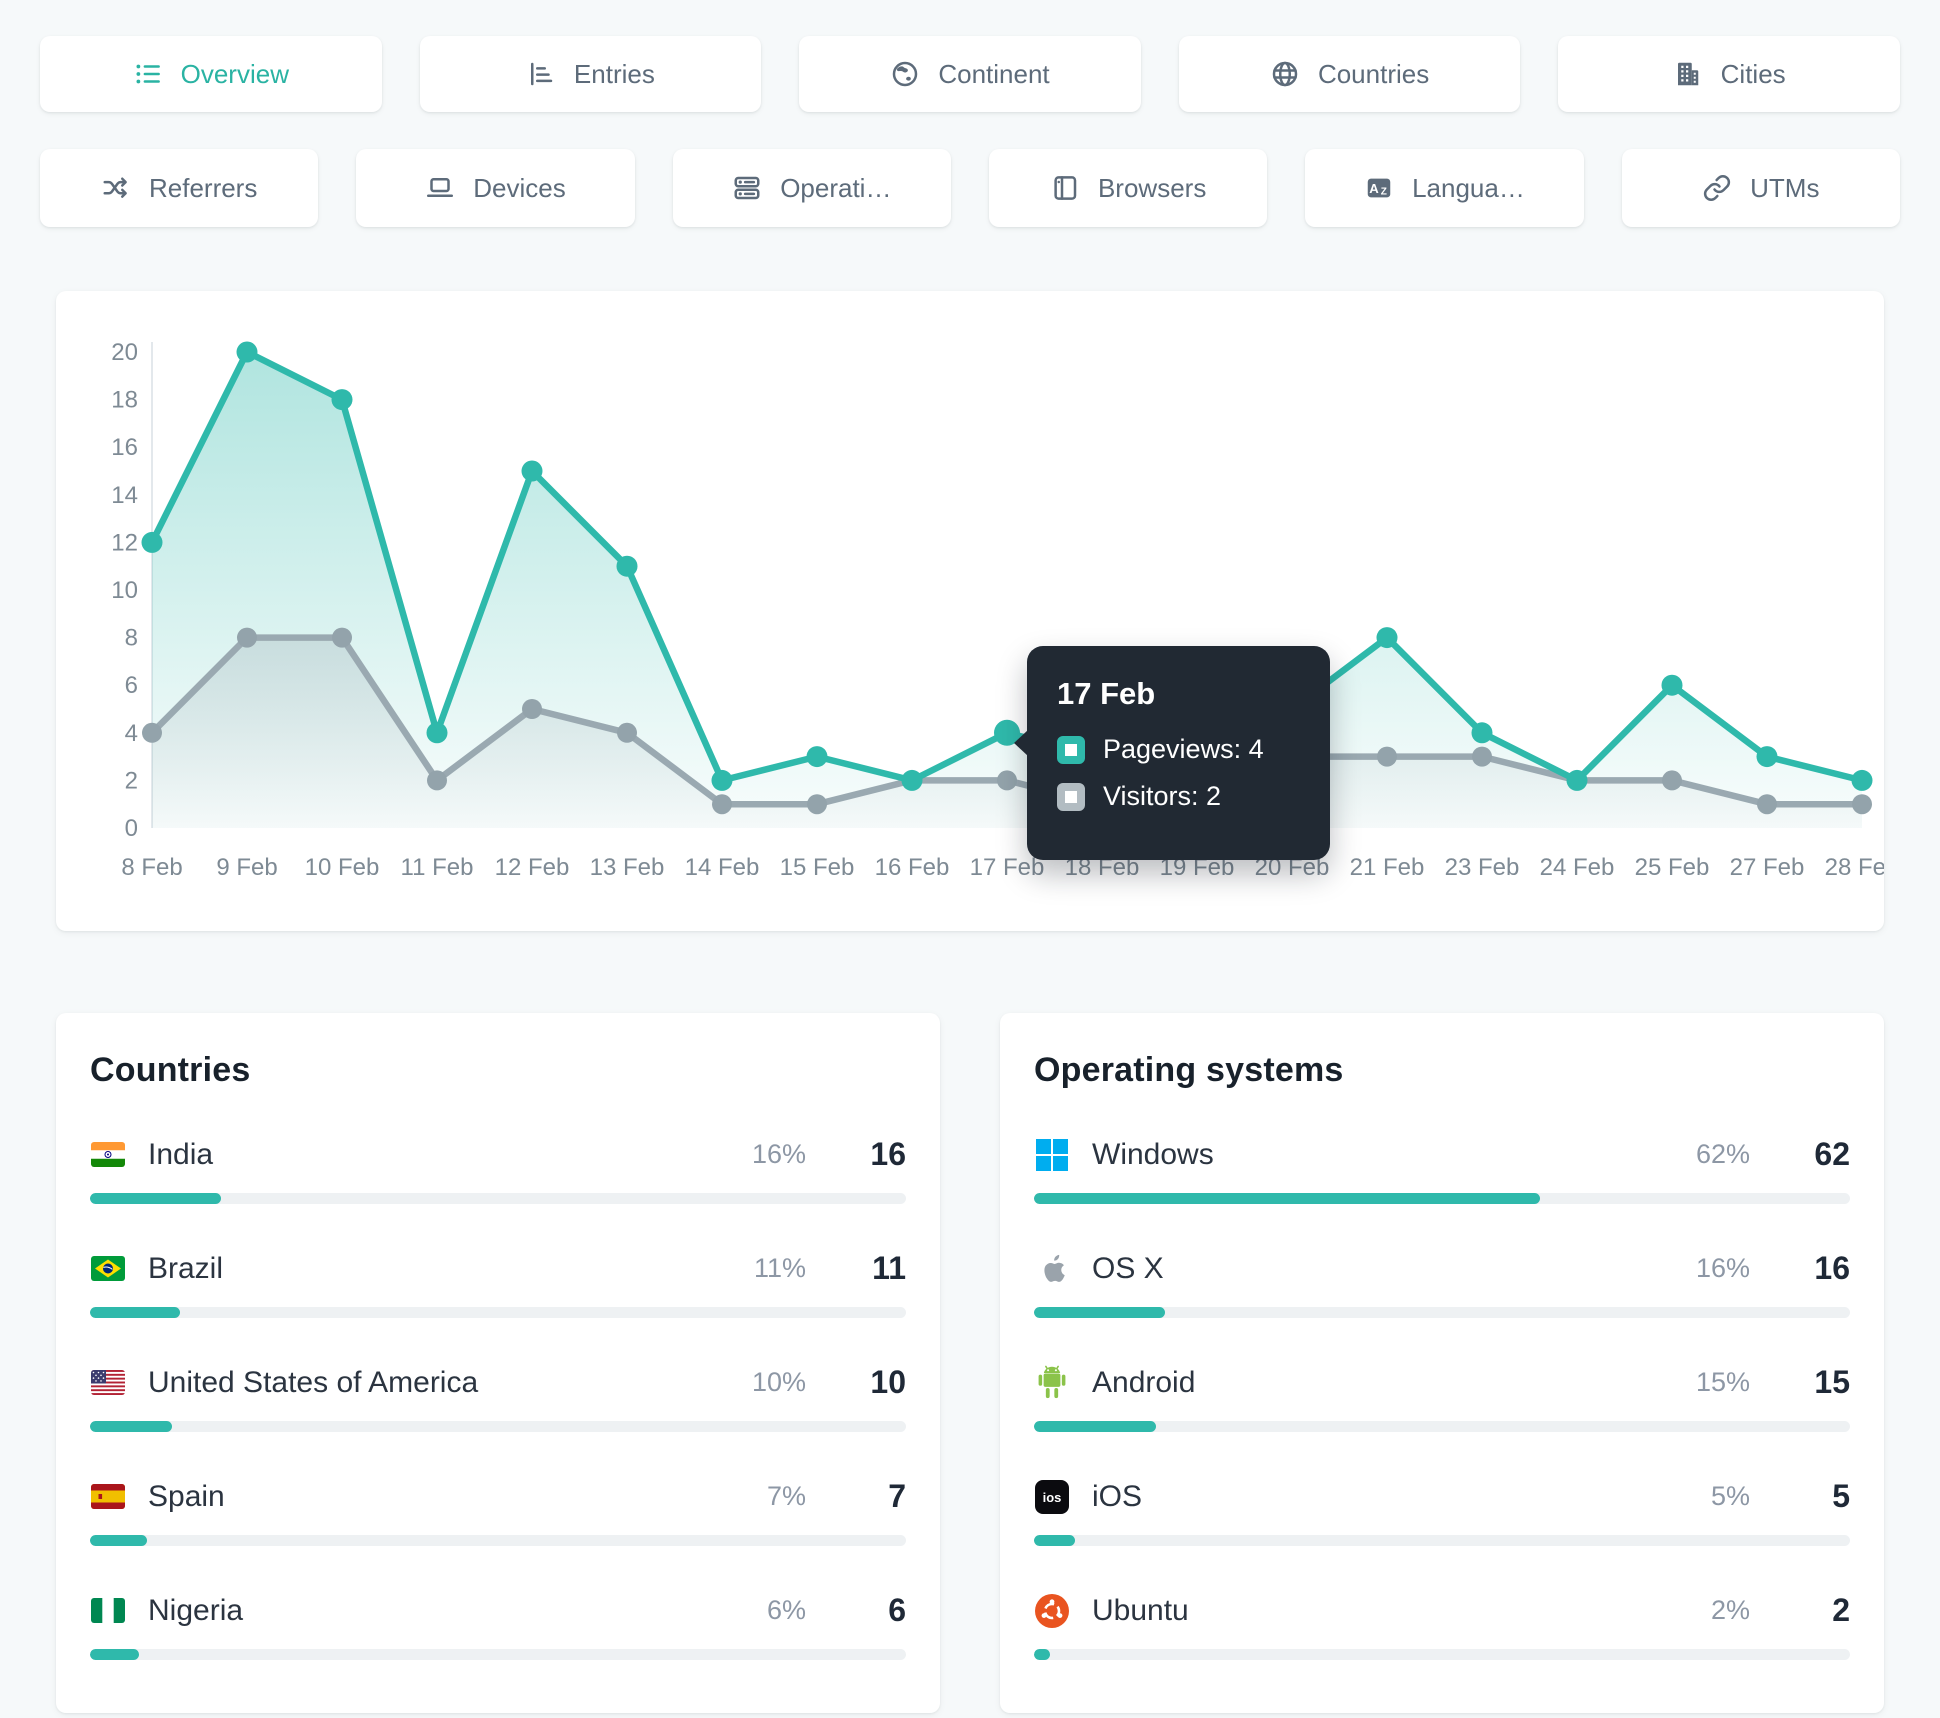  What do you see at coordinates (1007, 867) in the screenshot?
I see `x-tick-label: 17 Feb` at bounding box center [1007, 867].